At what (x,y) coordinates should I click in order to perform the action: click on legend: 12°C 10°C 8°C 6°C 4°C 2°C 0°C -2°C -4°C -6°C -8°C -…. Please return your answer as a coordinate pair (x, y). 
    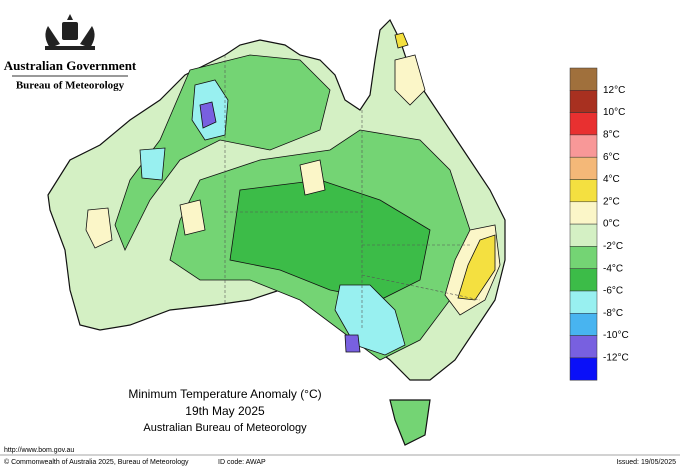
    Looking at the image, I should click on (599, 224).